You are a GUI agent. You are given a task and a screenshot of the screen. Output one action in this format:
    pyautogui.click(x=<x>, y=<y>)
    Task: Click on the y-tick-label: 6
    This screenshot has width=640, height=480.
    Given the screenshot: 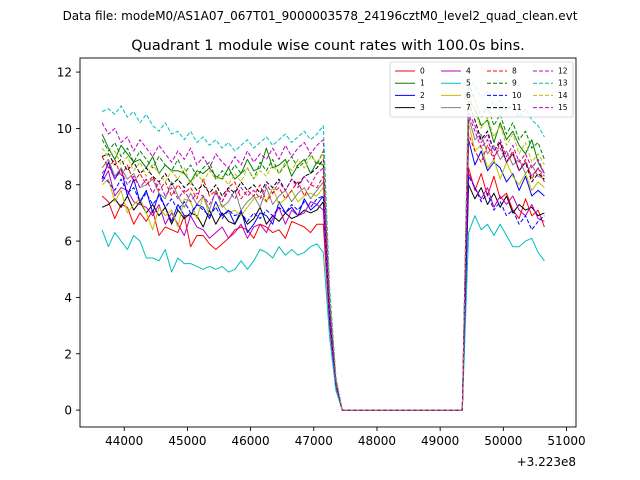 What is the action you would take?
    pyautogui.click(x=68, y=242)
    